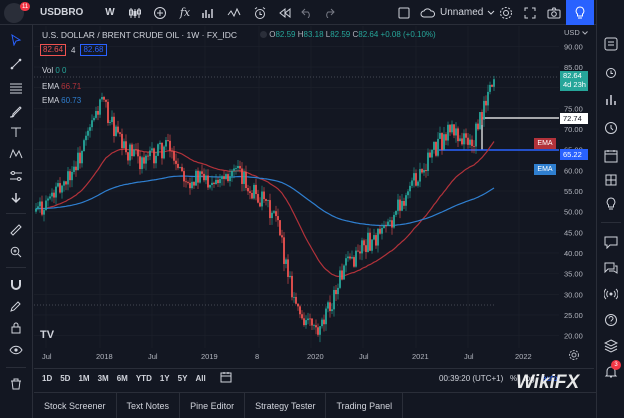  Describe the element at coordinates (16, 252) in the screenshot. I see `zoom-tool` at that location.